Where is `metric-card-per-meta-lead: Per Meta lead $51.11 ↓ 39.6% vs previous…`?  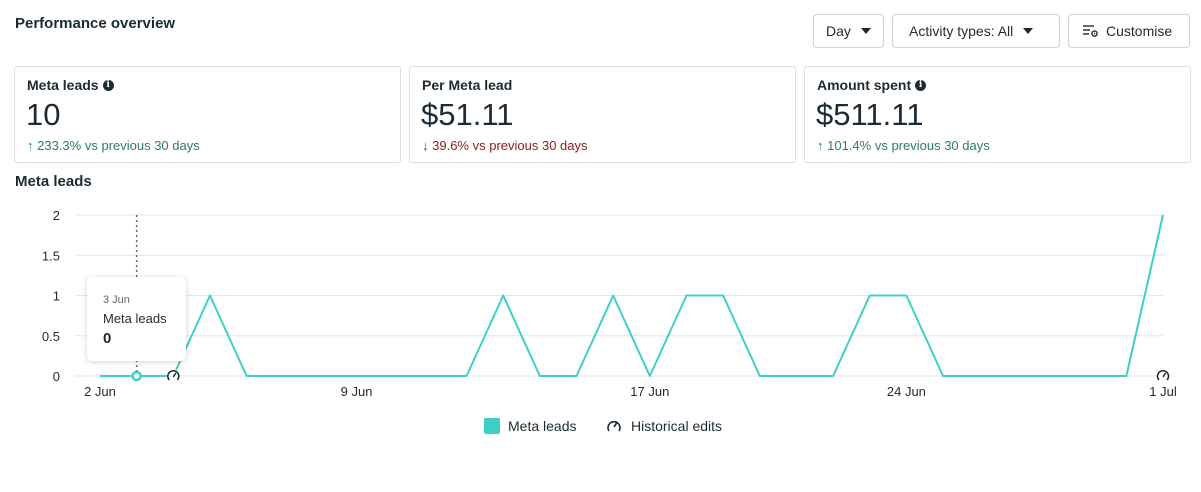 metric-card-per-meta-lead: Per Meta lead $51.11 ↓ 39.6% vs previous… is located at coordinates (602, 114).